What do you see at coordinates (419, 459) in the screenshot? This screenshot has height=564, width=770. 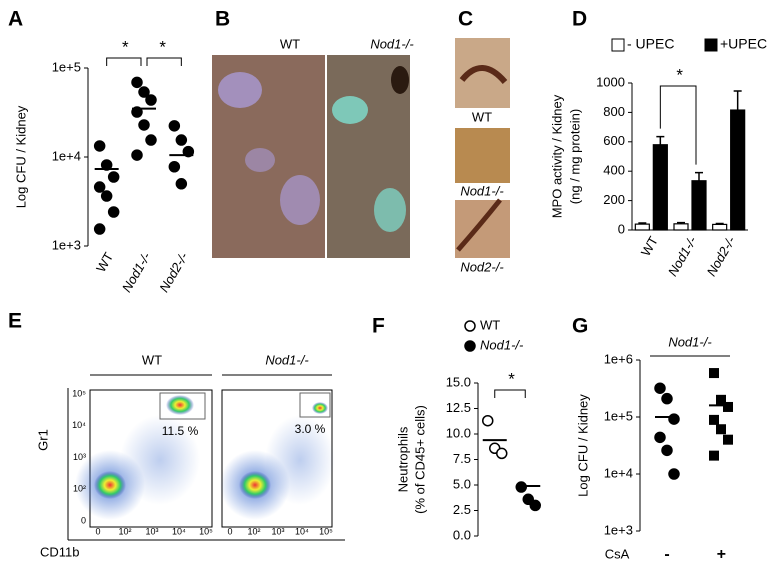 I see `y-axis-label: (% of CD45+ cells)` at bounding box center [419, 459].